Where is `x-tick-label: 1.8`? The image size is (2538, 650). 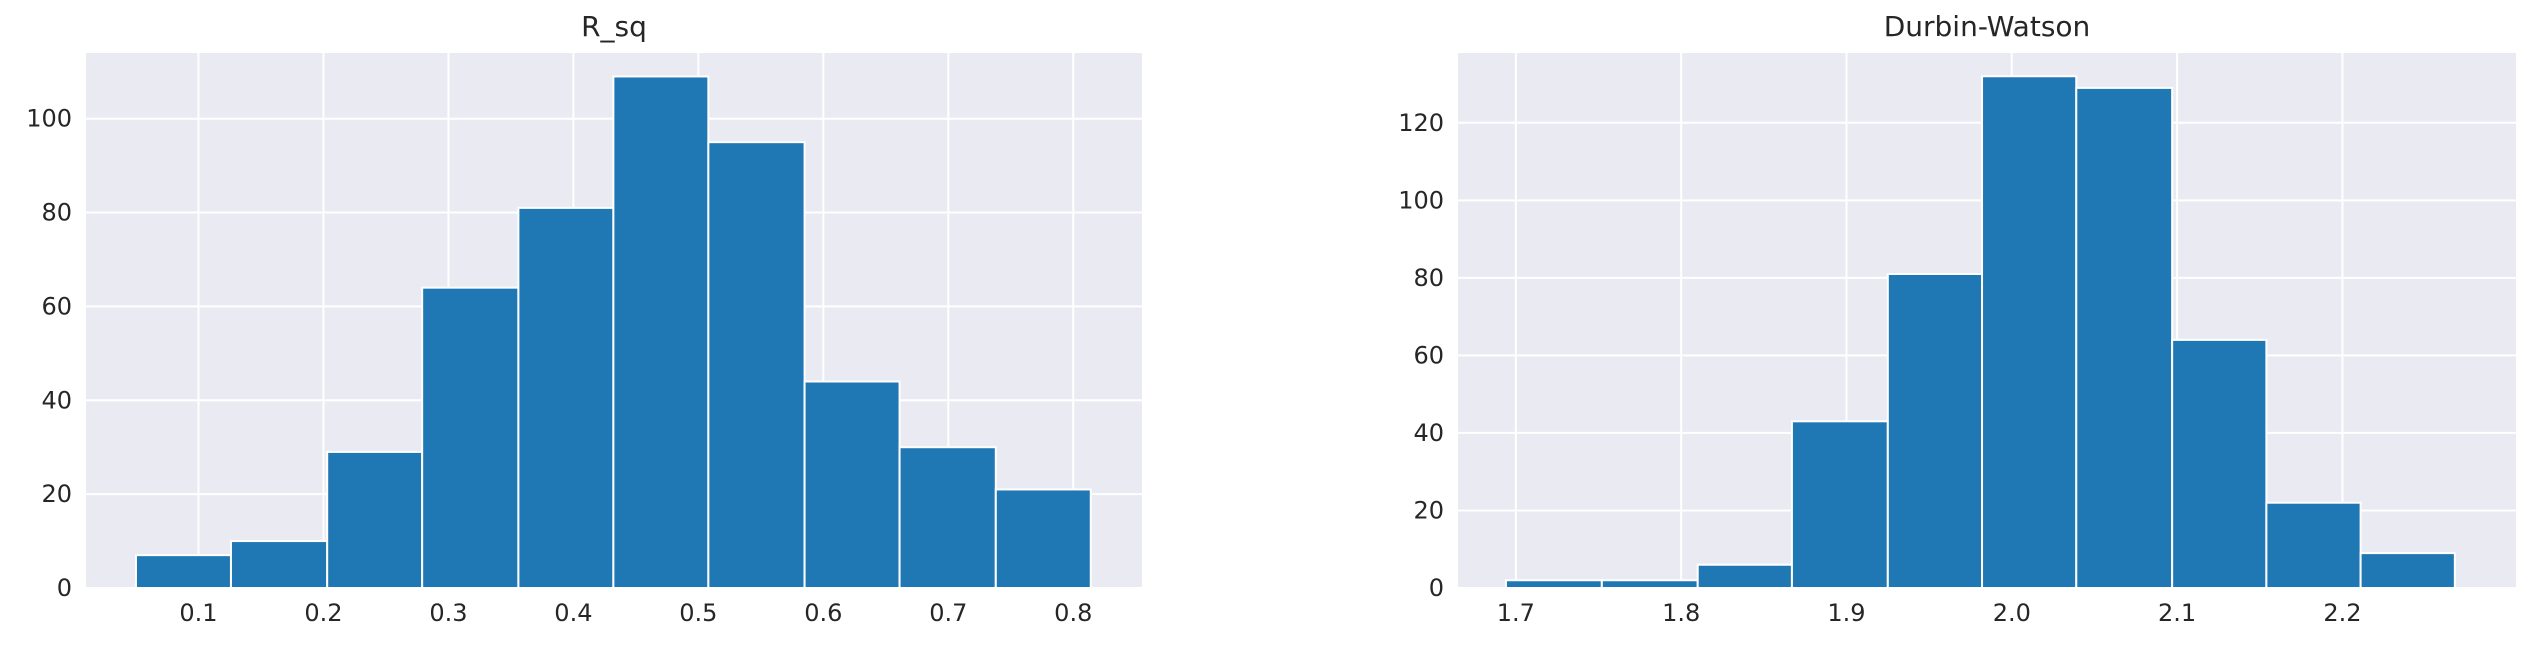
x-tick-label: 1.8 is located at coordinates (1681, 613).